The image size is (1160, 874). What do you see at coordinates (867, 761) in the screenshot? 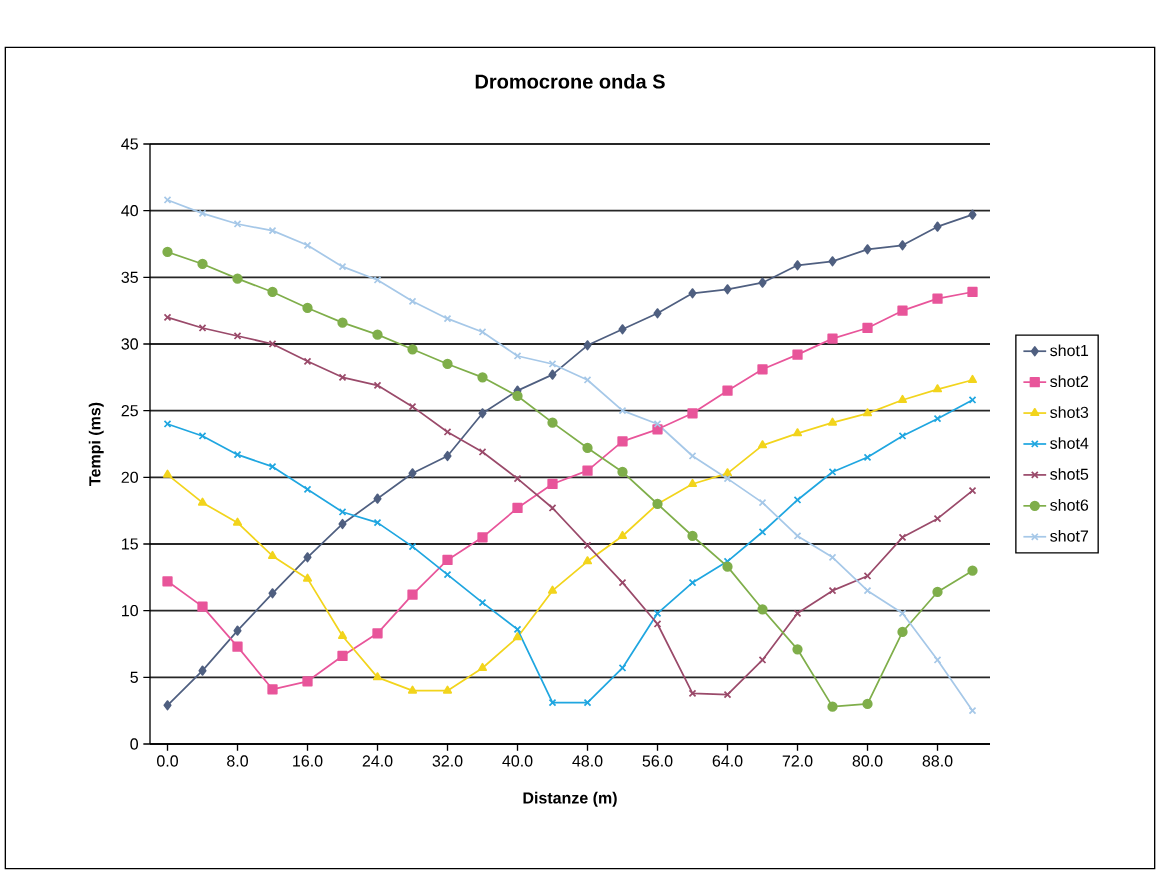
I see `x-tick-label: 80.0` at bounding box center [867, 761].